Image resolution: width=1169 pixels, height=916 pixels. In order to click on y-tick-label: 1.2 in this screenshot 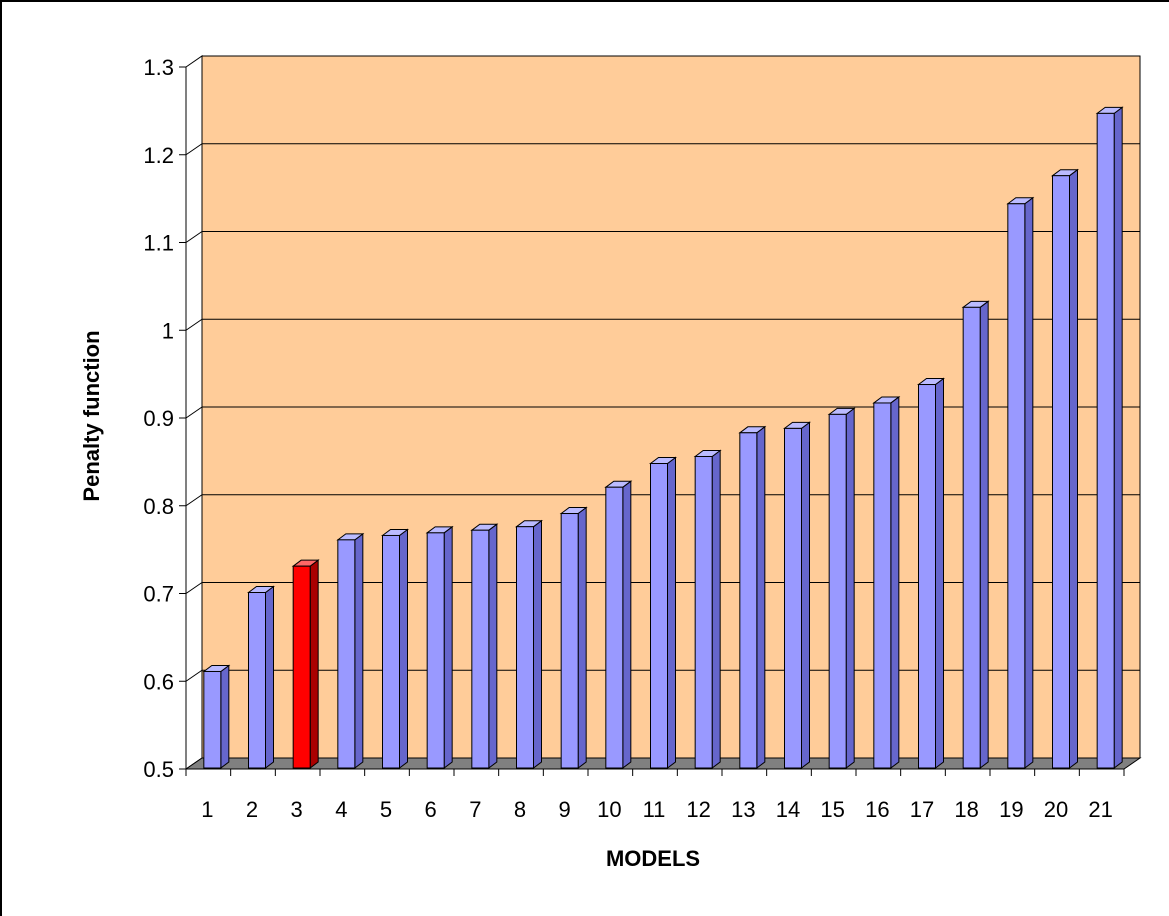, I will do `click(158, 155)`.